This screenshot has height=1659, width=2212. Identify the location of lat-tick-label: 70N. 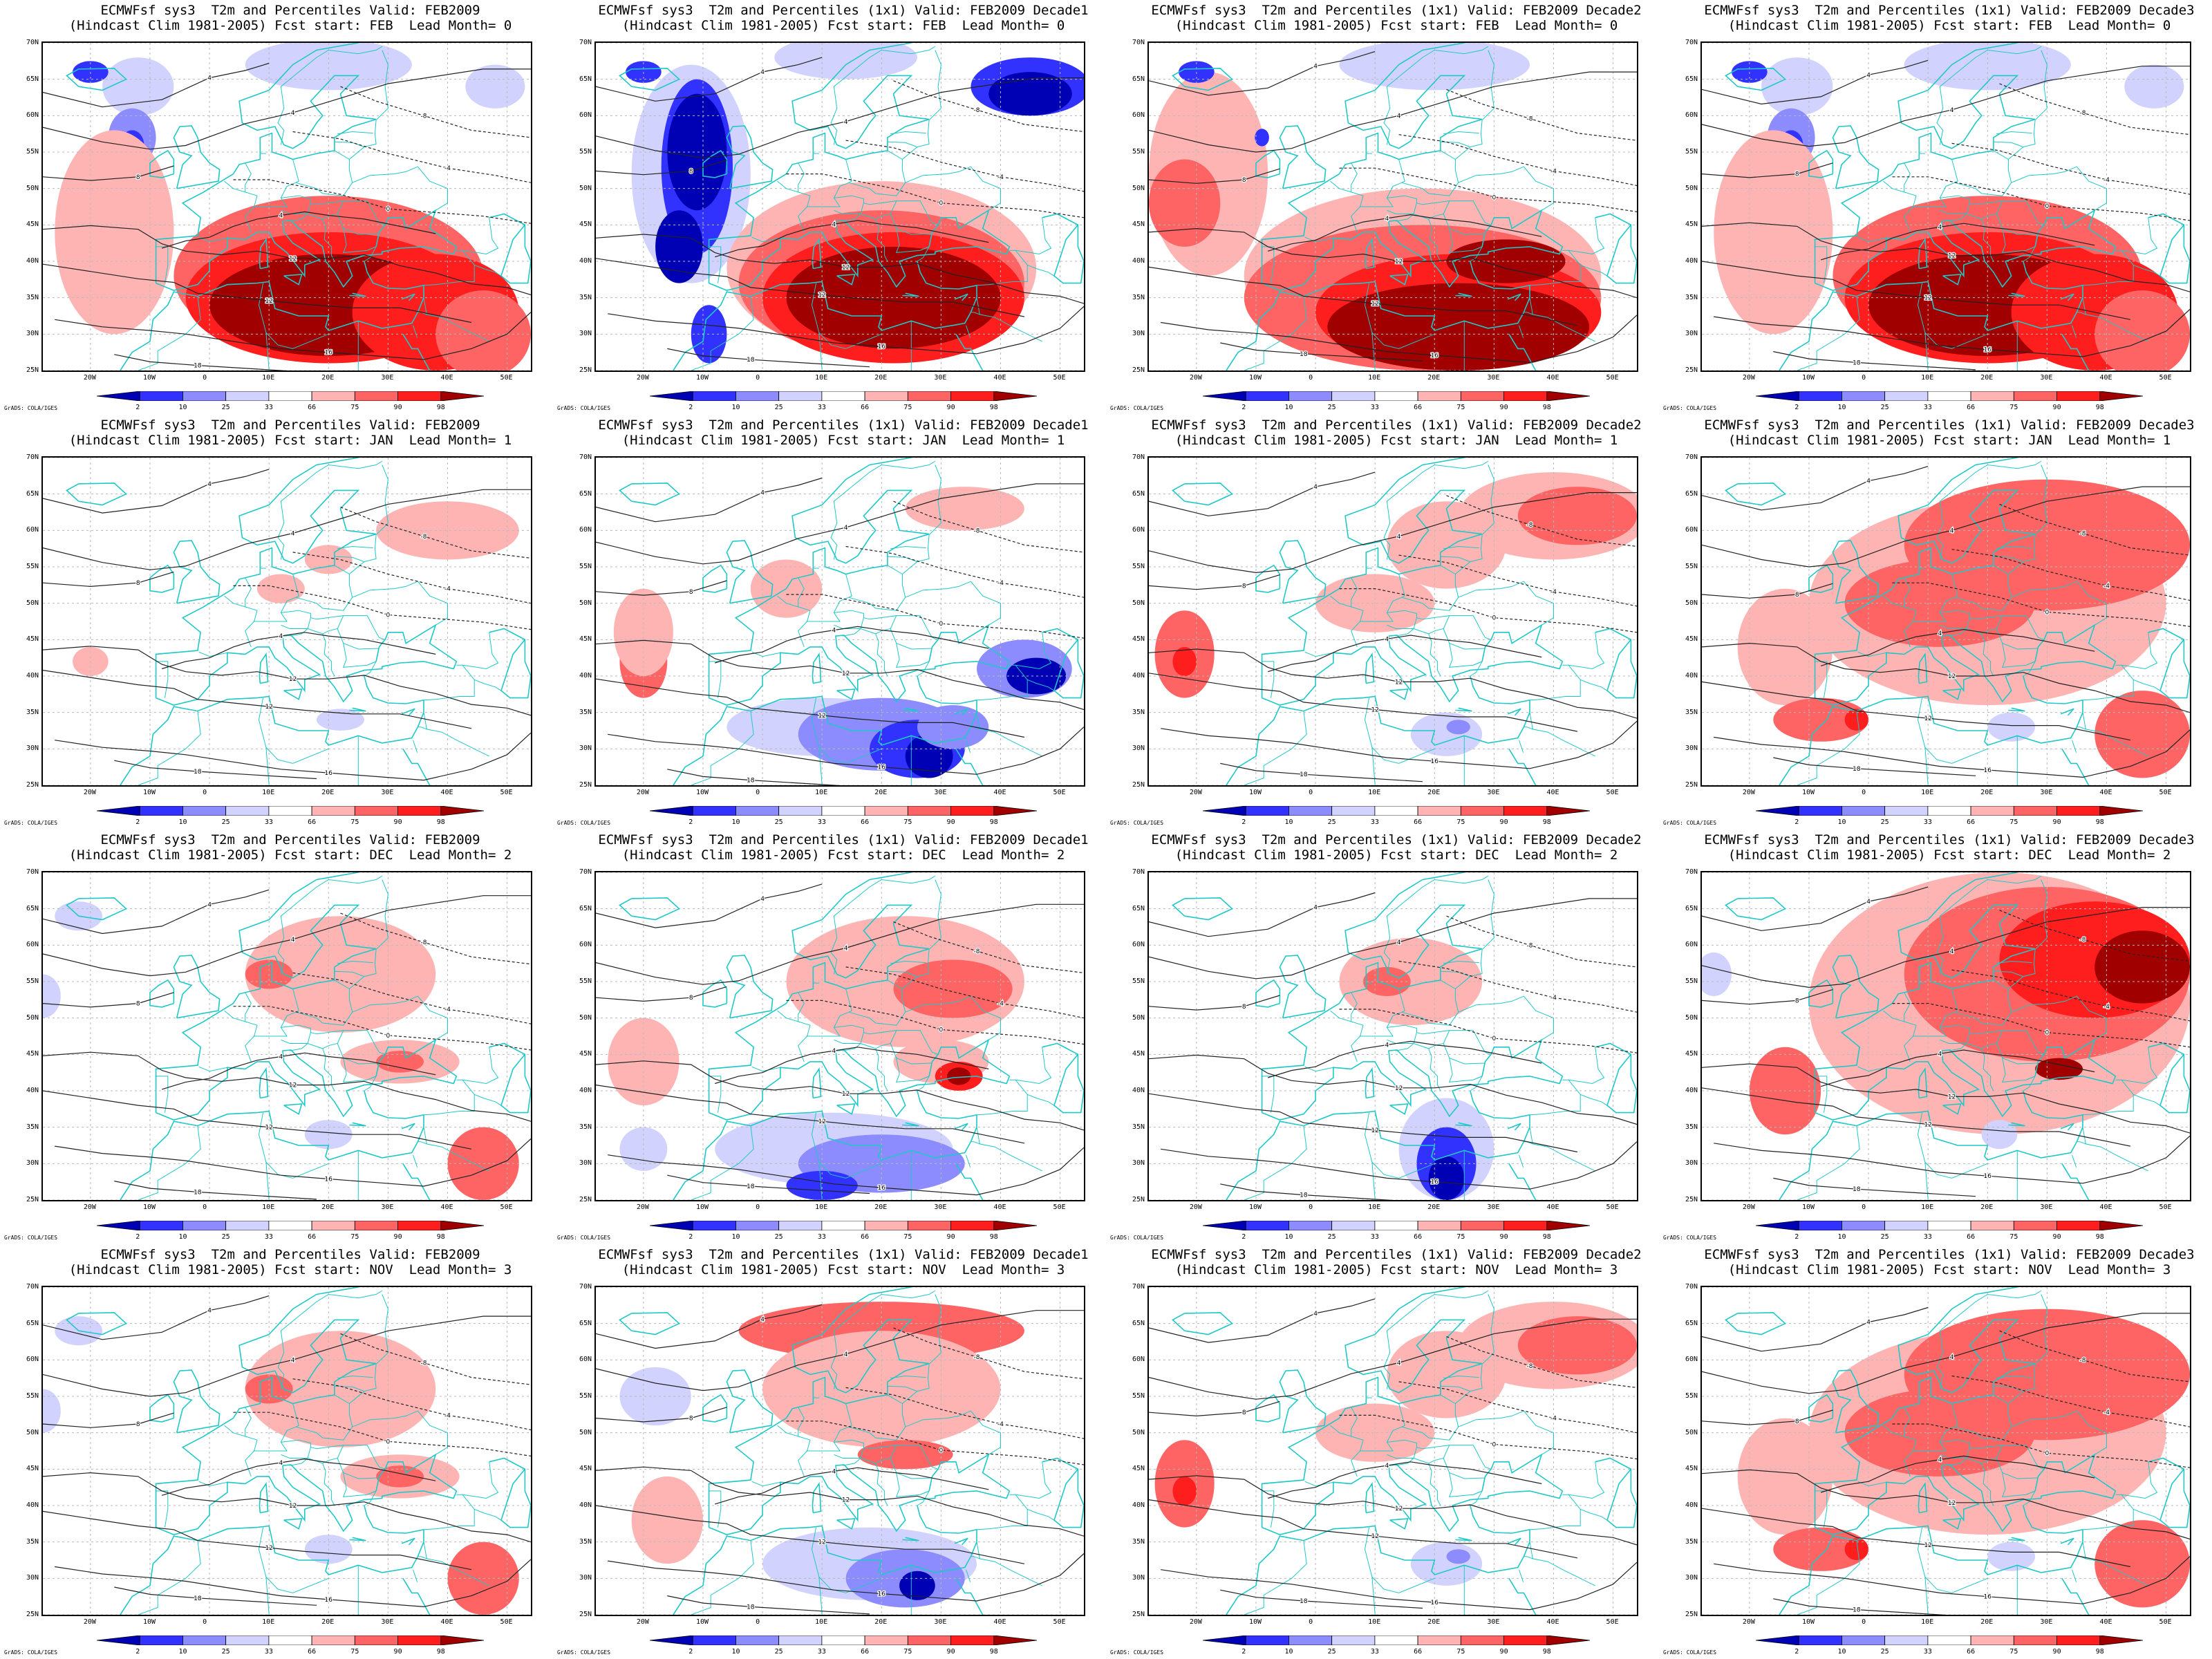
(32, 872).